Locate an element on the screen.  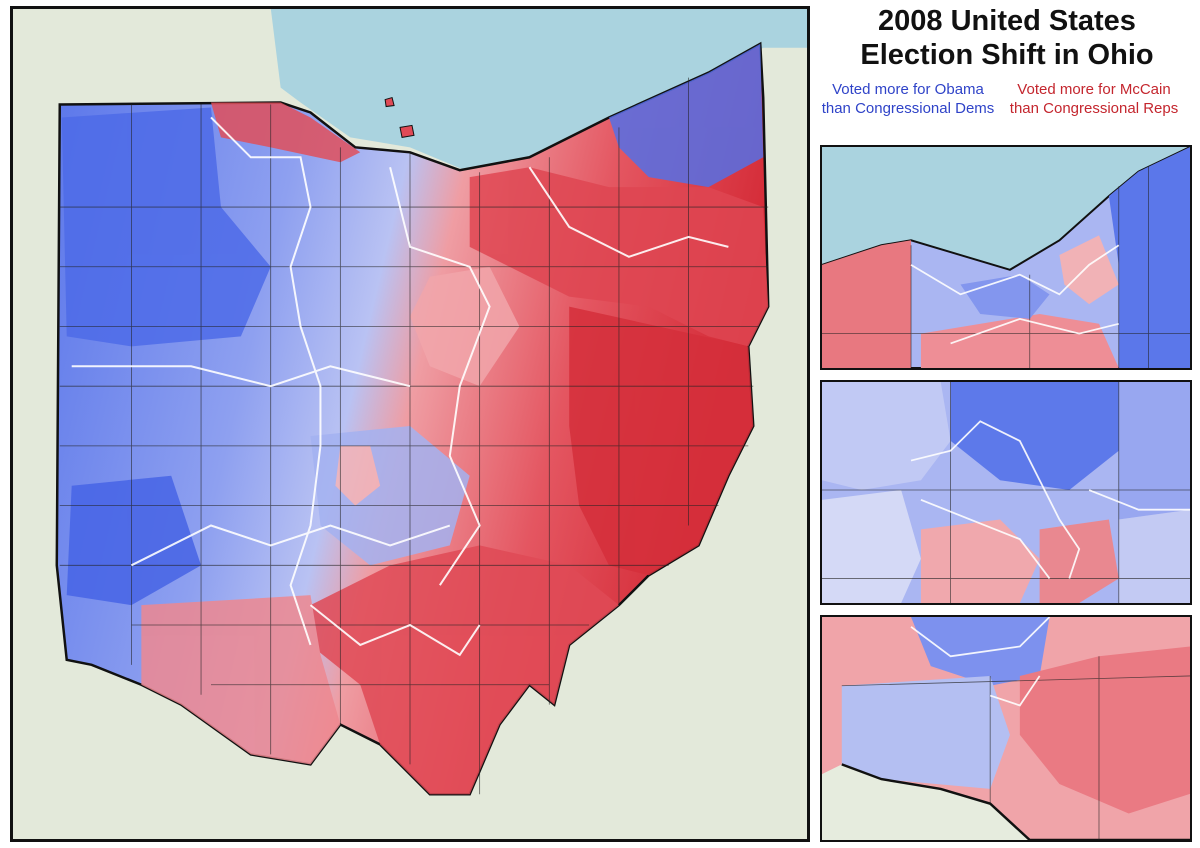
lake-islands is located at coordinates (399, 117).